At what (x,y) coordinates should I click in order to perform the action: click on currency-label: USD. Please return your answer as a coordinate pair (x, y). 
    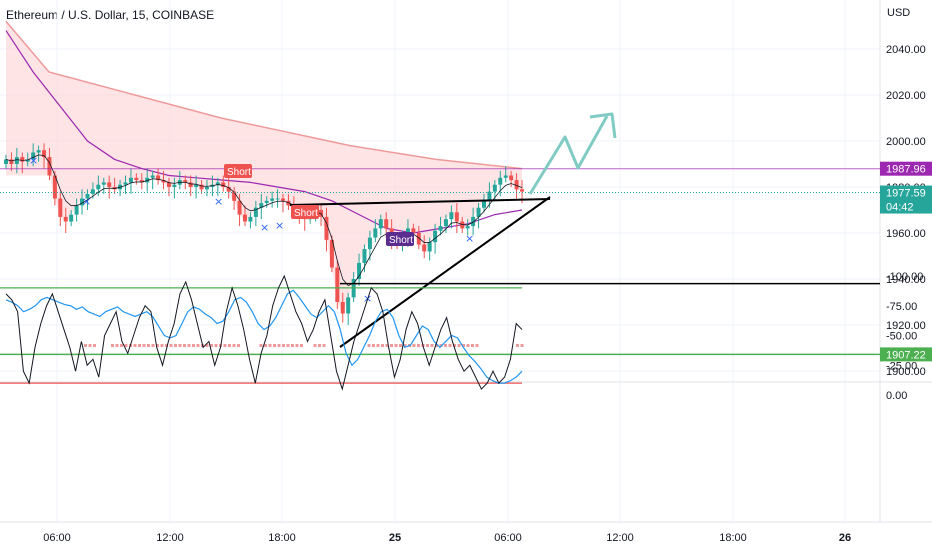
    Looking at the image, I should click on (898, 13).